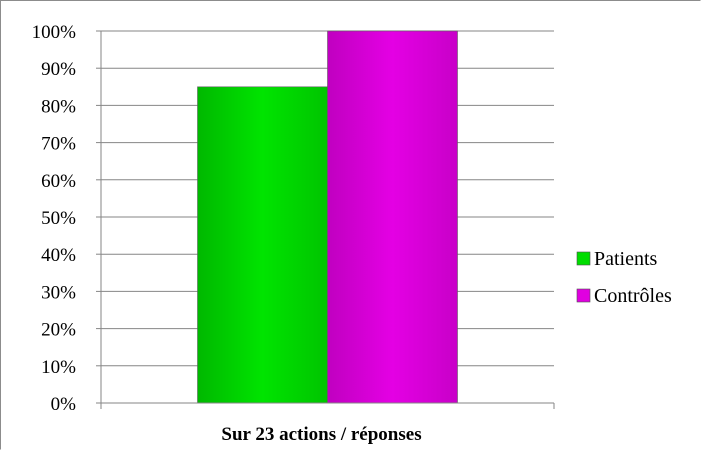 This screenshot has width=701, height=450. Describe the element at coordinates (58, 255) in the screenshot. I see `y-tick-label: 40%` at that location.